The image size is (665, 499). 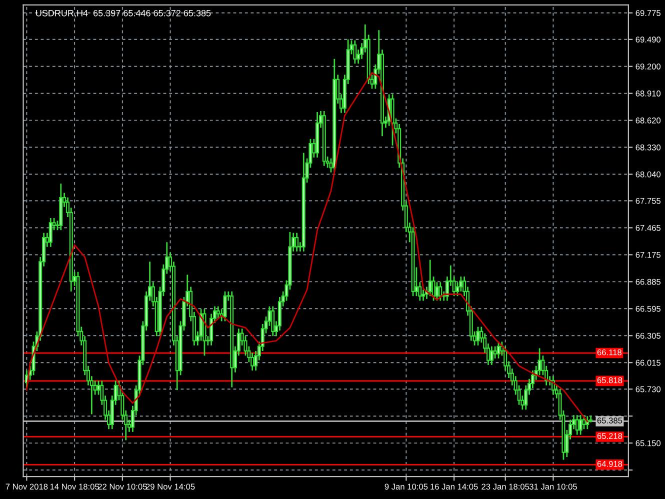 What do you see at coordinates (648, 174) in the screenshot?
I see `y-tick-label: 68.040` at bounding box center [648, 174].